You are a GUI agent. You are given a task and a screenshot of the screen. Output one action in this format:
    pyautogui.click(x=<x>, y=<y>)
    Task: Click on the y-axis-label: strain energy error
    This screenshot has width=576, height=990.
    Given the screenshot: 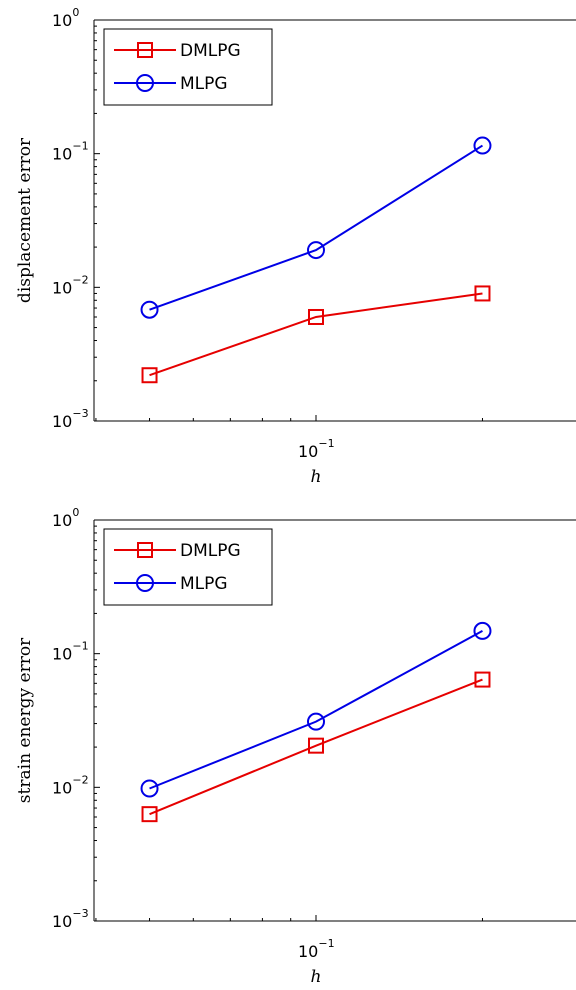 What is the action you would take?
    pyautogui.click(x=25, y=720)
    